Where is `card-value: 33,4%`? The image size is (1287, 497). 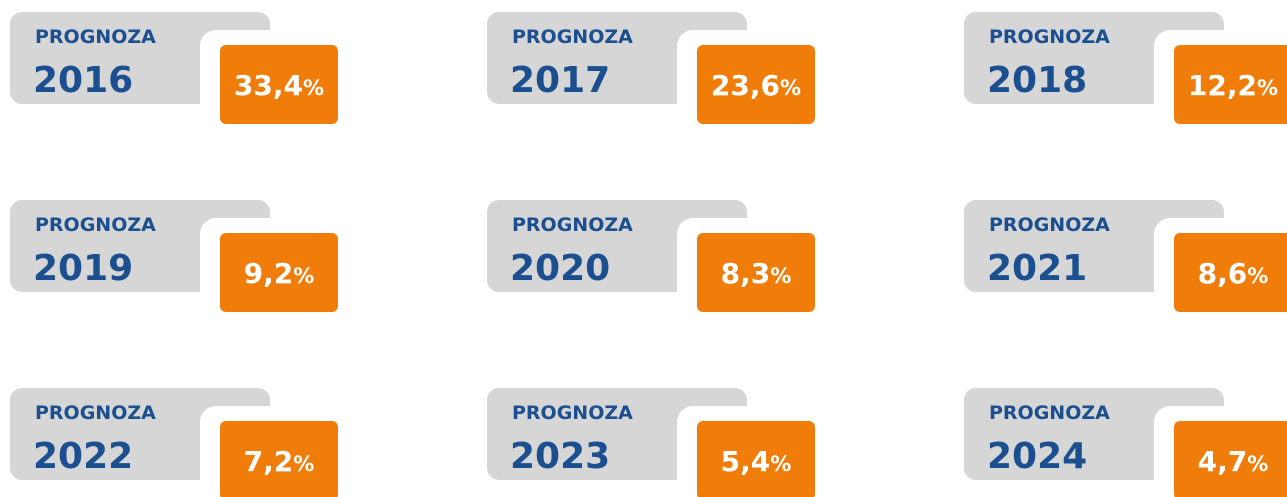
card-value: 33,4% is located at coordinates (279, 85).